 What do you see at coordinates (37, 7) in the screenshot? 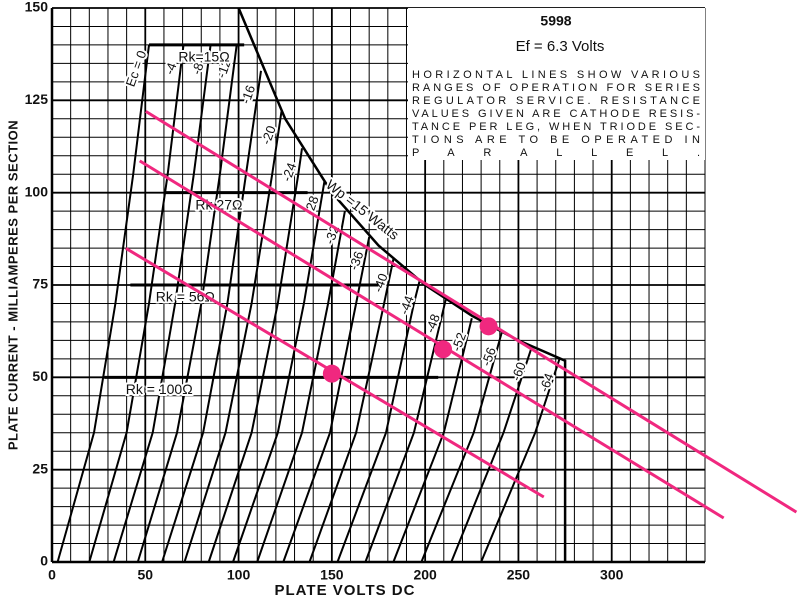
I see `y-tick-label: 150` at bounding box center [37, 7].